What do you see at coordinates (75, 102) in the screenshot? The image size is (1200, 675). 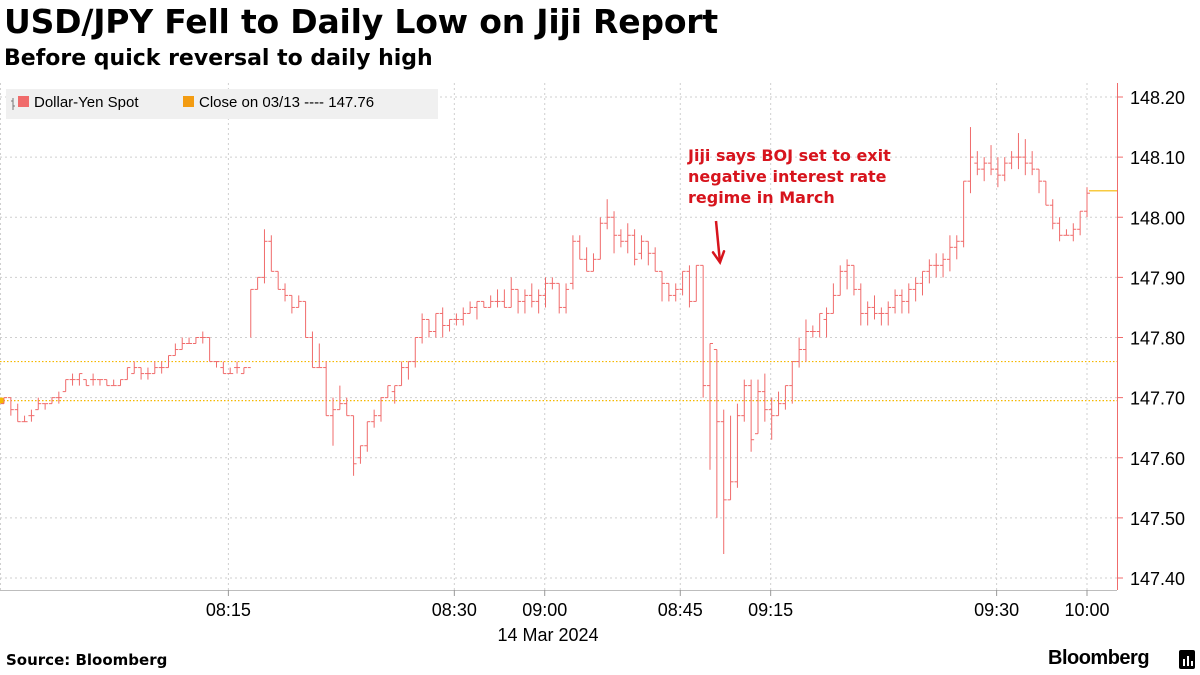 I see `legend-item-spot: Dollar-Yen Spot` at bounding box center [75, 102].